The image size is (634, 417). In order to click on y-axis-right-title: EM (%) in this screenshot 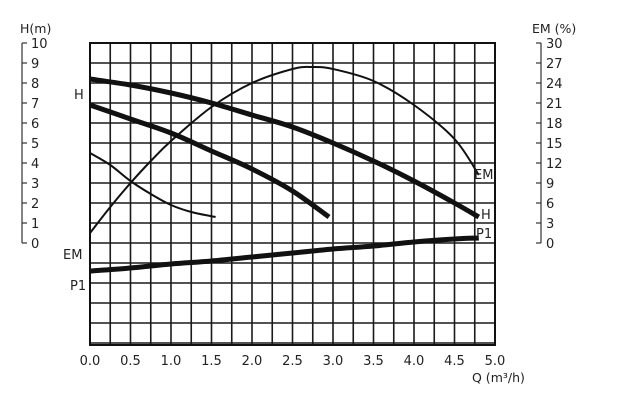, I will do `click(554, 28)`.